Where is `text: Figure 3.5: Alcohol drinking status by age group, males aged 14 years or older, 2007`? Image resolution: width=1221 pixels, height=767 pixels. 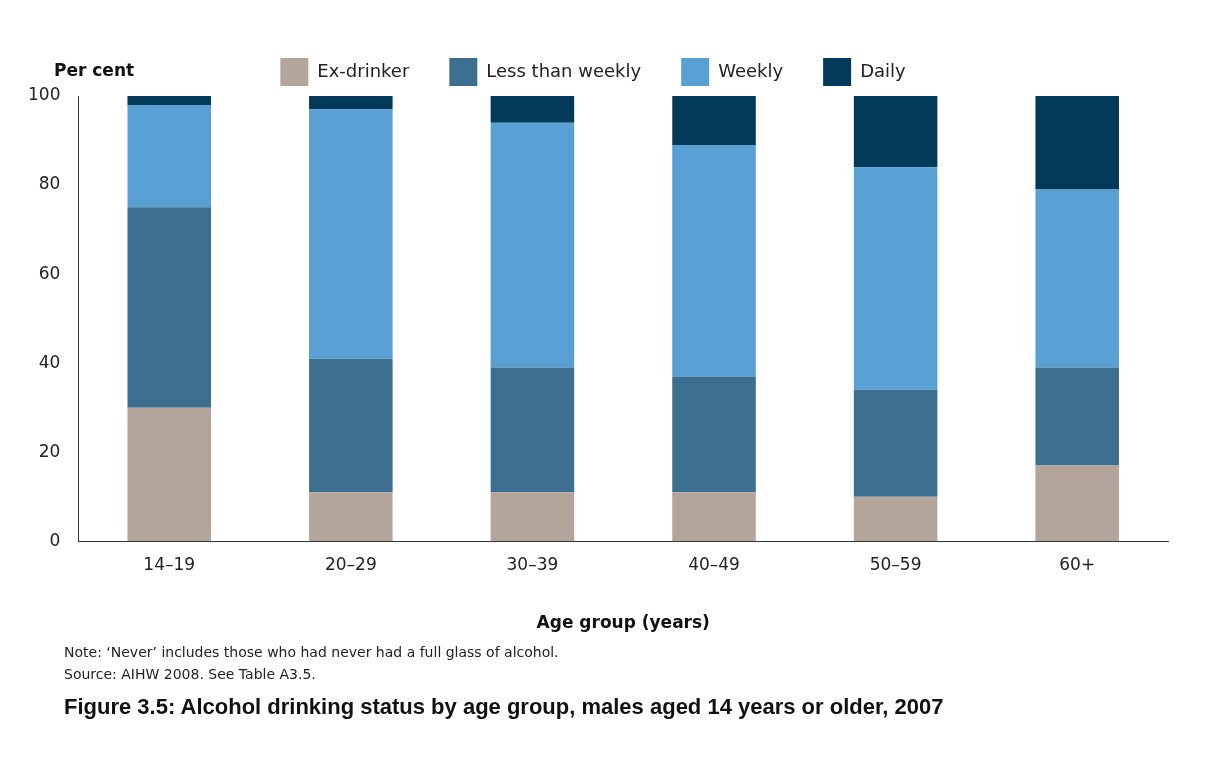
text: Figure 3.5: Alcohol drinking status by age group, males aged 14 years or older, 2007 is located at coordinates (504, 707).